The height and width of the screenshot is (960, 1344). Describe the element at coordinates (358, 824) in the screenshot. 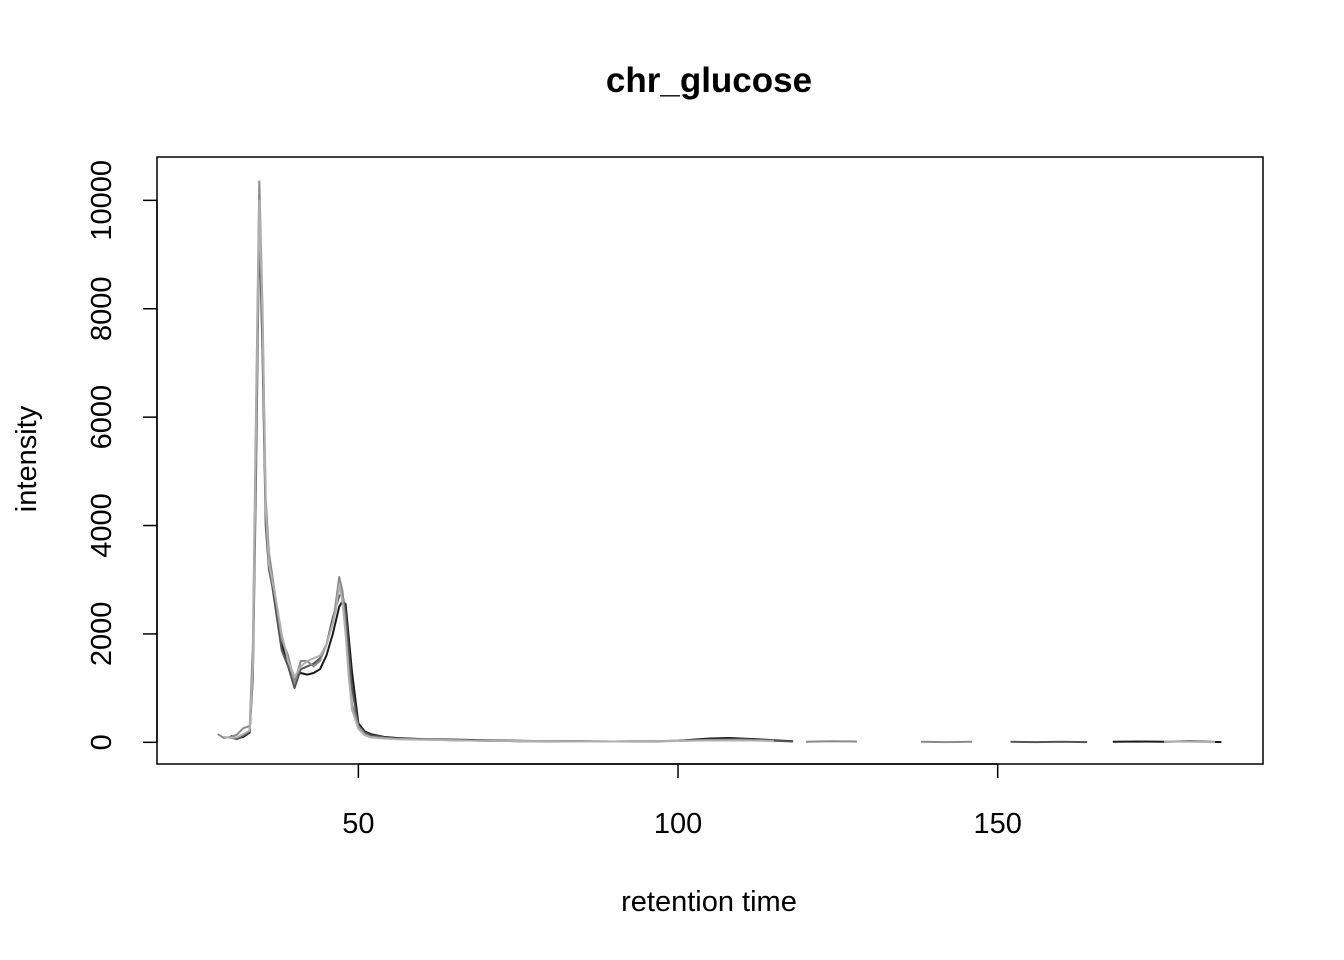

I see `x-tick-label: 50` at that location.